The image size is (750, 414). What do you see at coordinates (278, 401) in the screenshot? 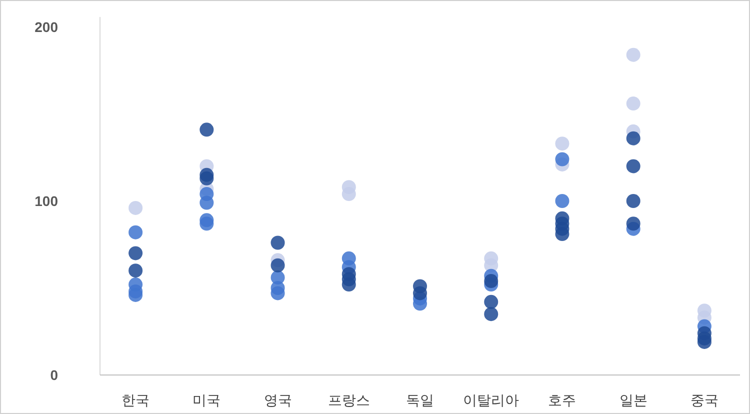
I see `x-tick-label: 영국` at bounding box center [278, 401].